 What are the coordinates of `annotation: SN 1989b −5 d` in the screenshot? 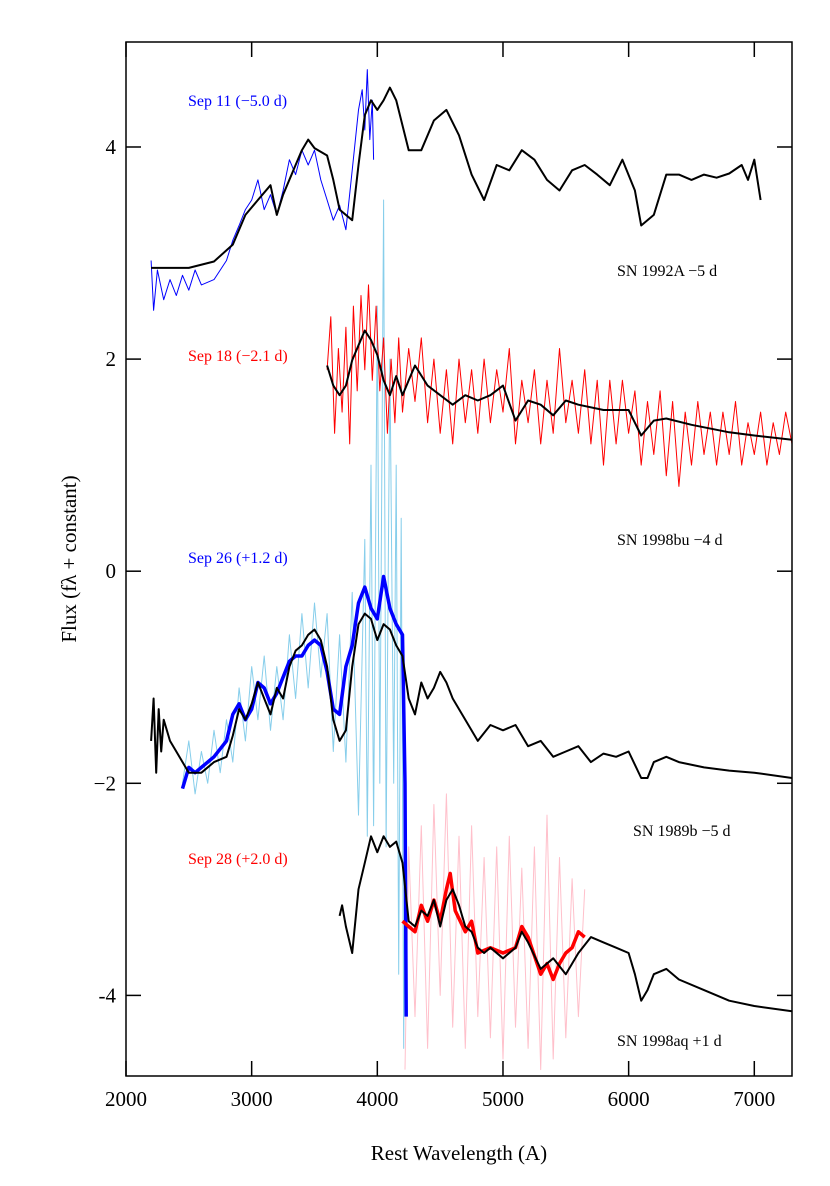 It's located at (681, 831).